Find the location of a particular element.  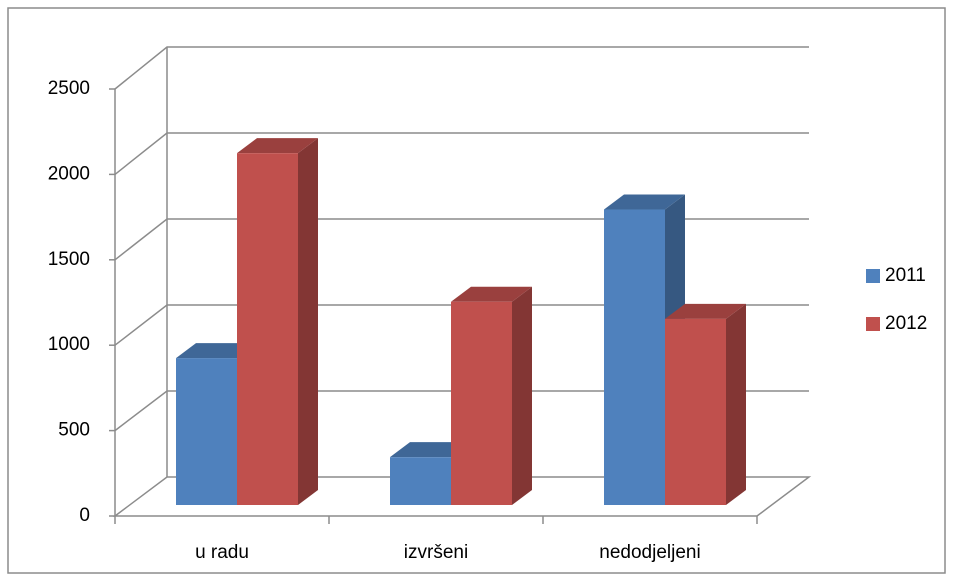

y-tick-label: 1000 is located at coordinates (69, 344).